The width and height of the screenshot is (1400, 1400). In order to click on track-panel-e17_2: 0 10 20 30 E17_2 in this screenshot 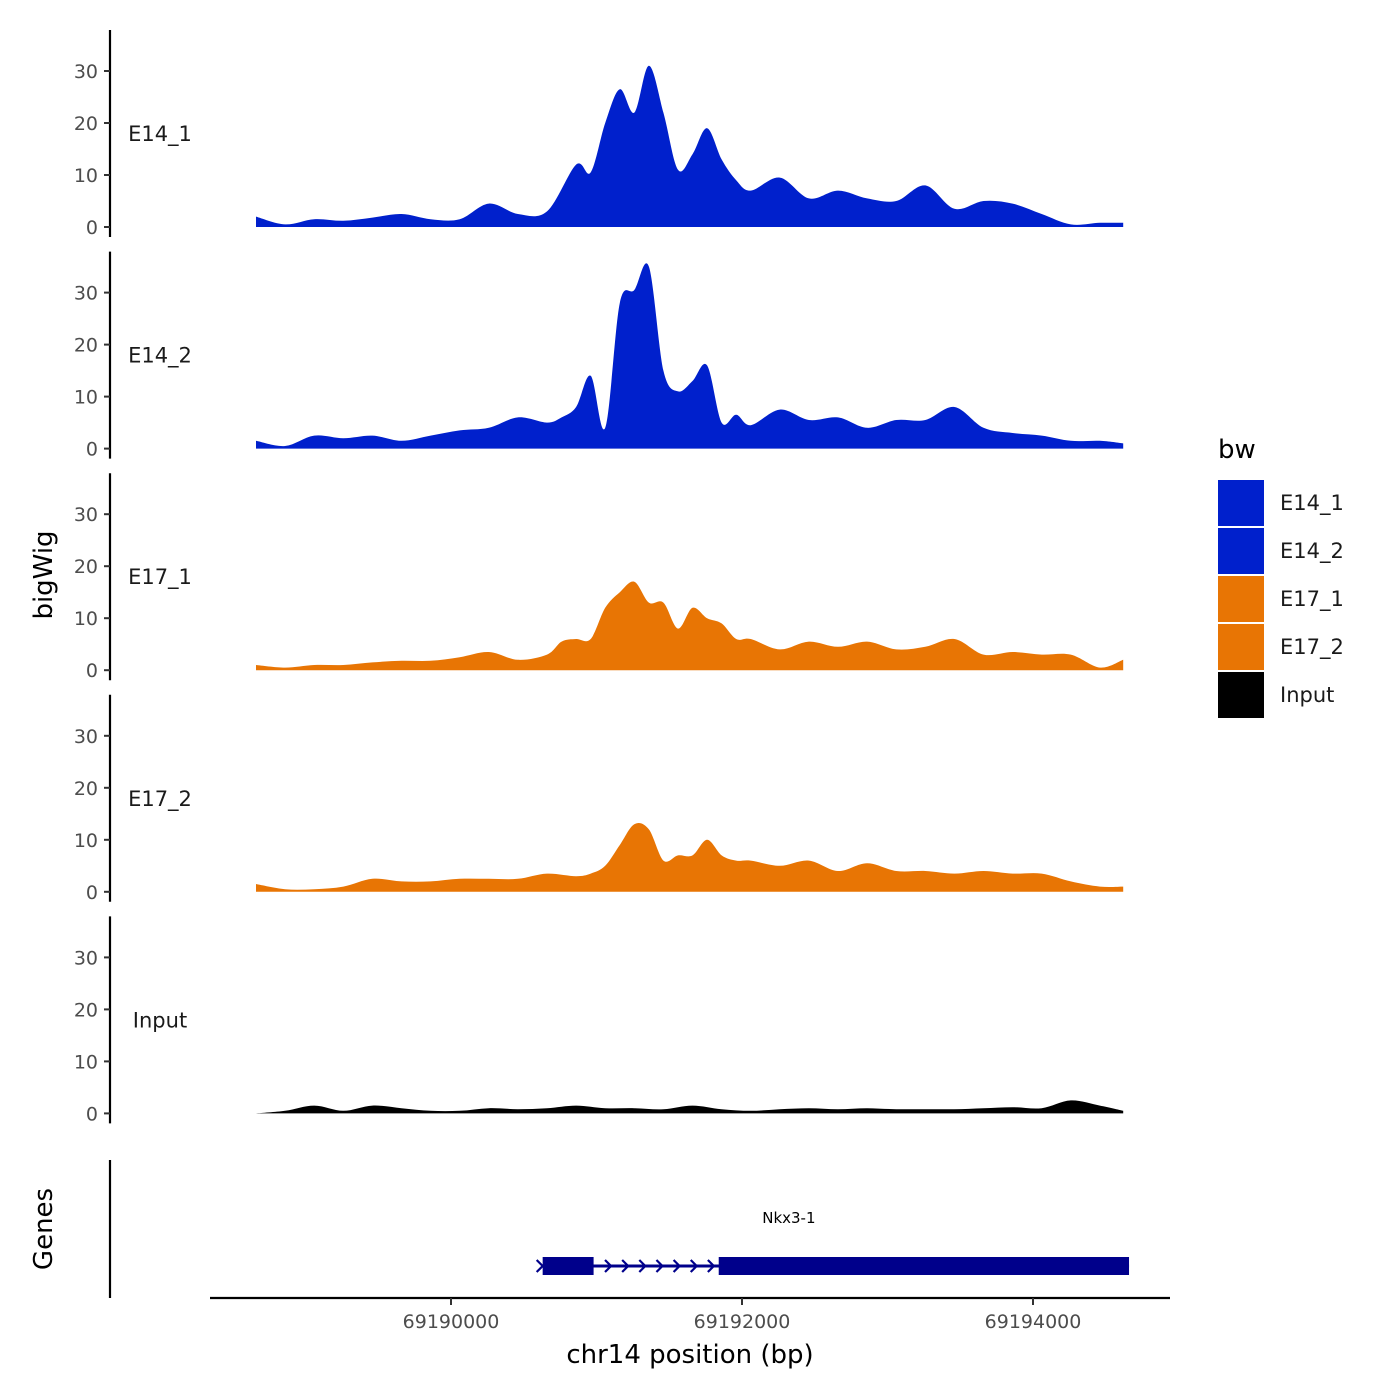, I will do `click(599, 799)`.